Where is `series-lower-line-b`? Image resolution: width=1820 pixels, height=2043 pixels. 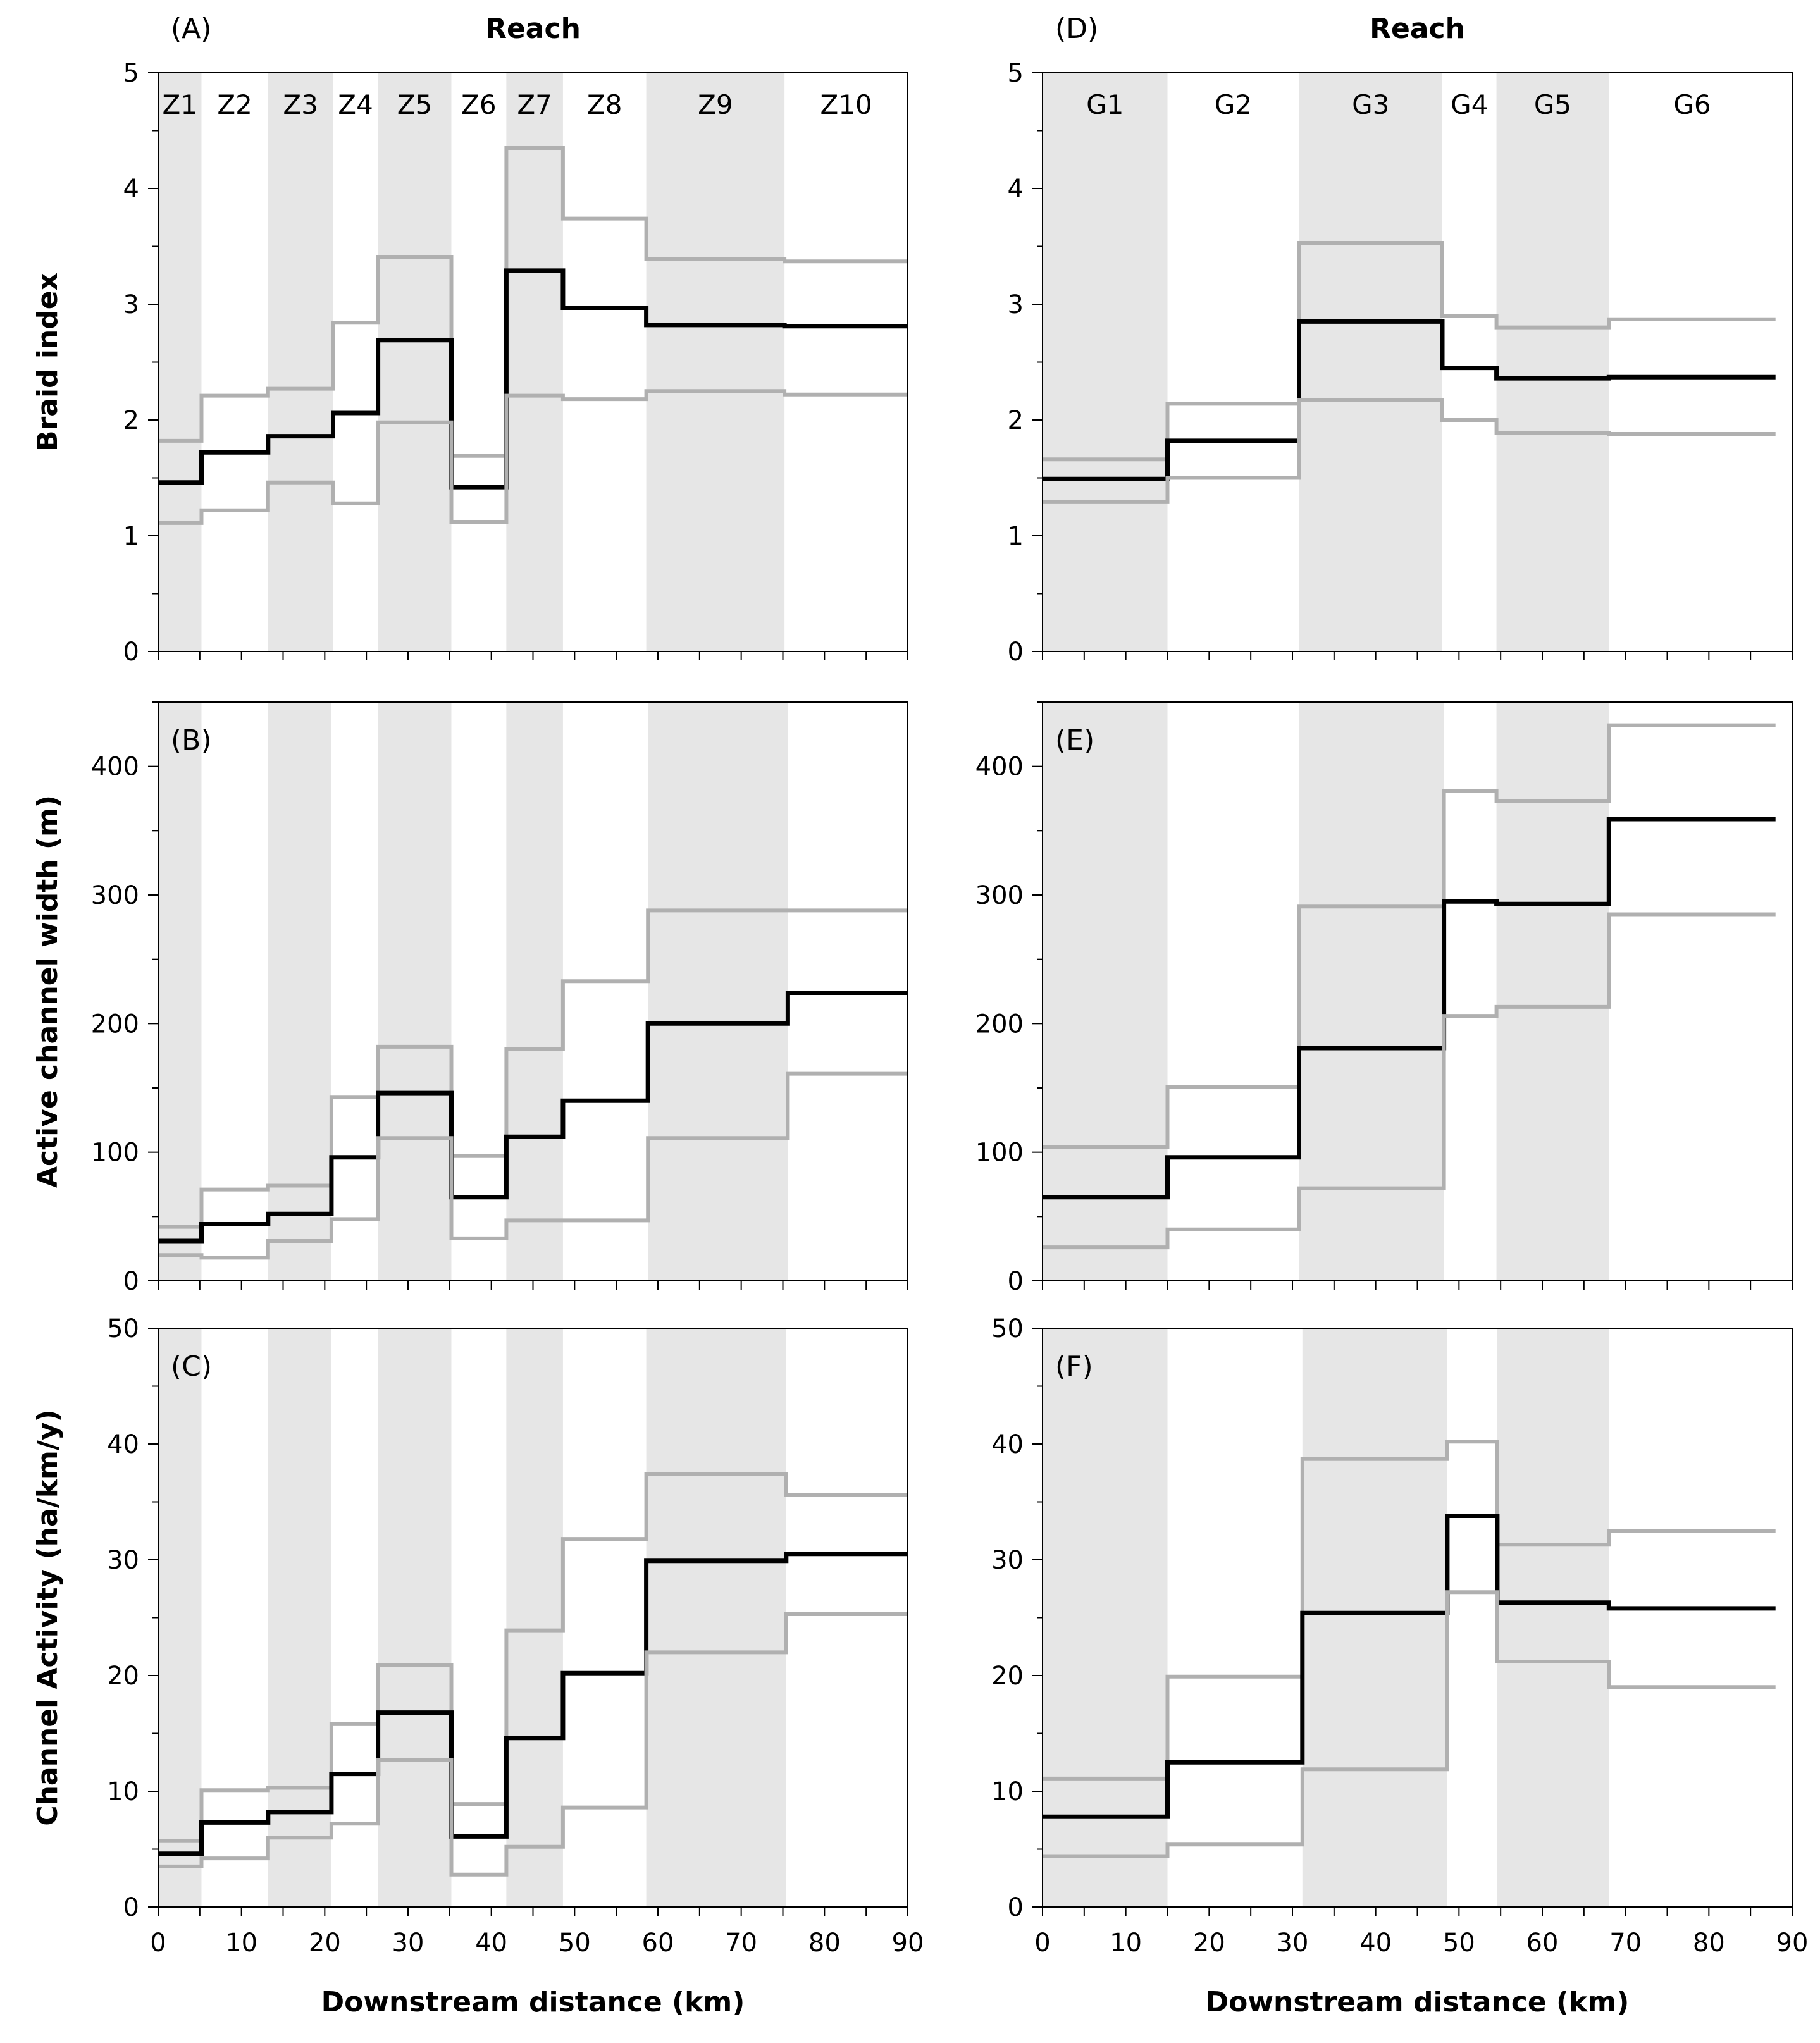
series-lower-line-b is located at coordinates (533, 1165).